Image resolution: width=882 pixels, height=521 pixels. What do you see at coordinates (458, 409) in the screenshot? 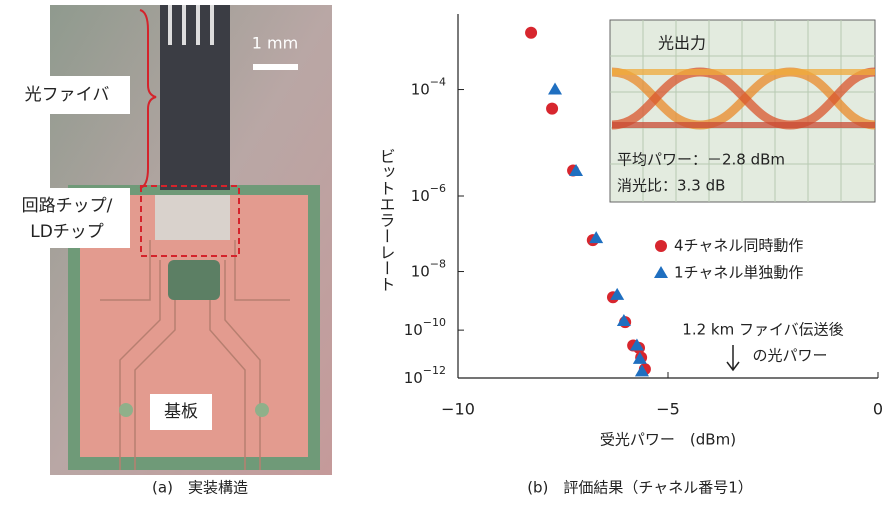
I see `x-tick-label: −10` at bounding box center [458, 409].